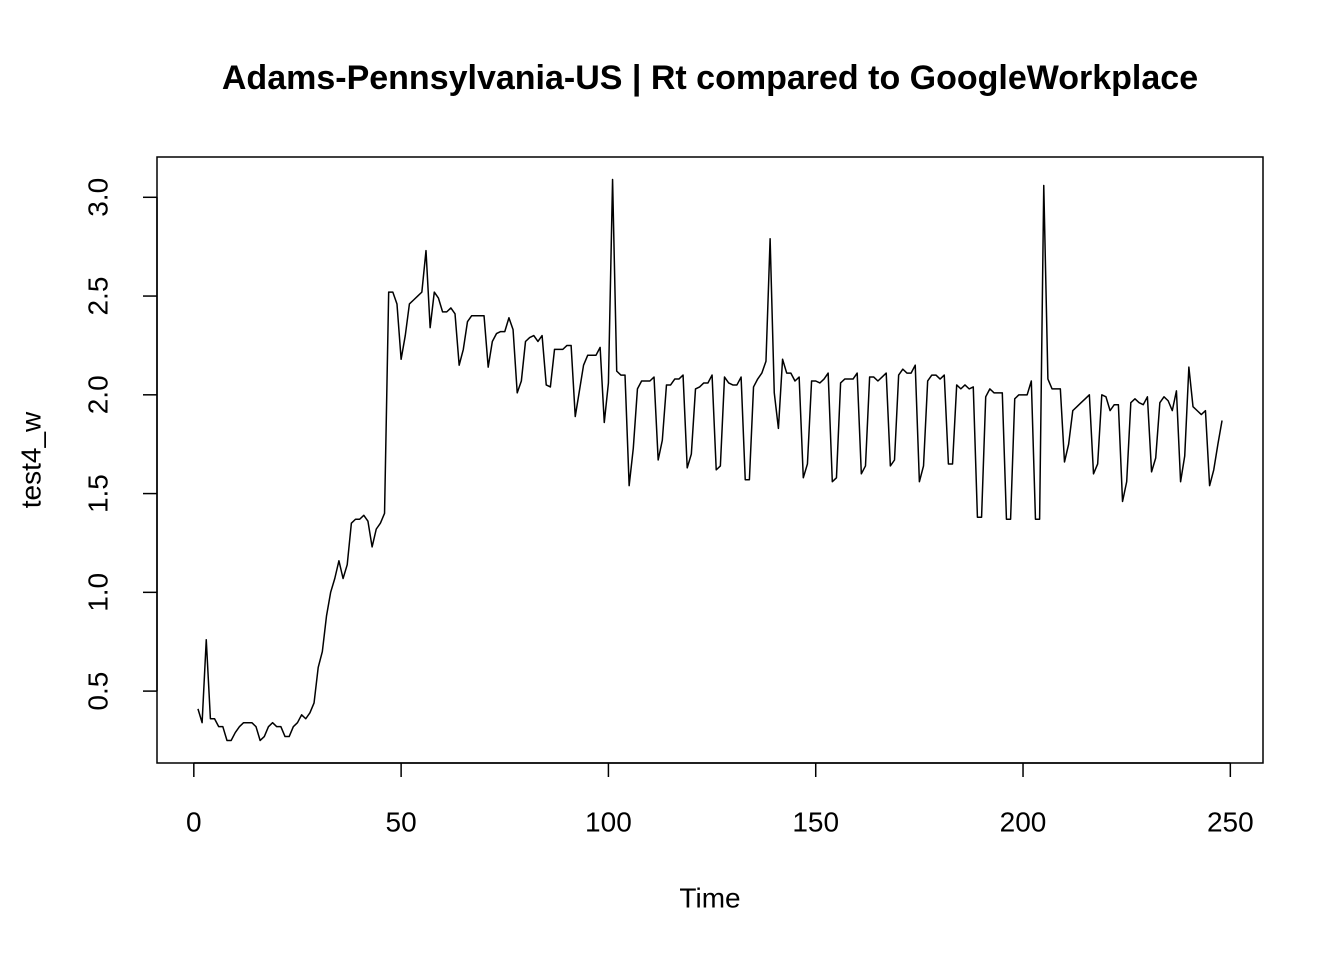 This screenshot has height=960, width=1344. I want to click on y-tick-label: 3.0, so click(97, 197).